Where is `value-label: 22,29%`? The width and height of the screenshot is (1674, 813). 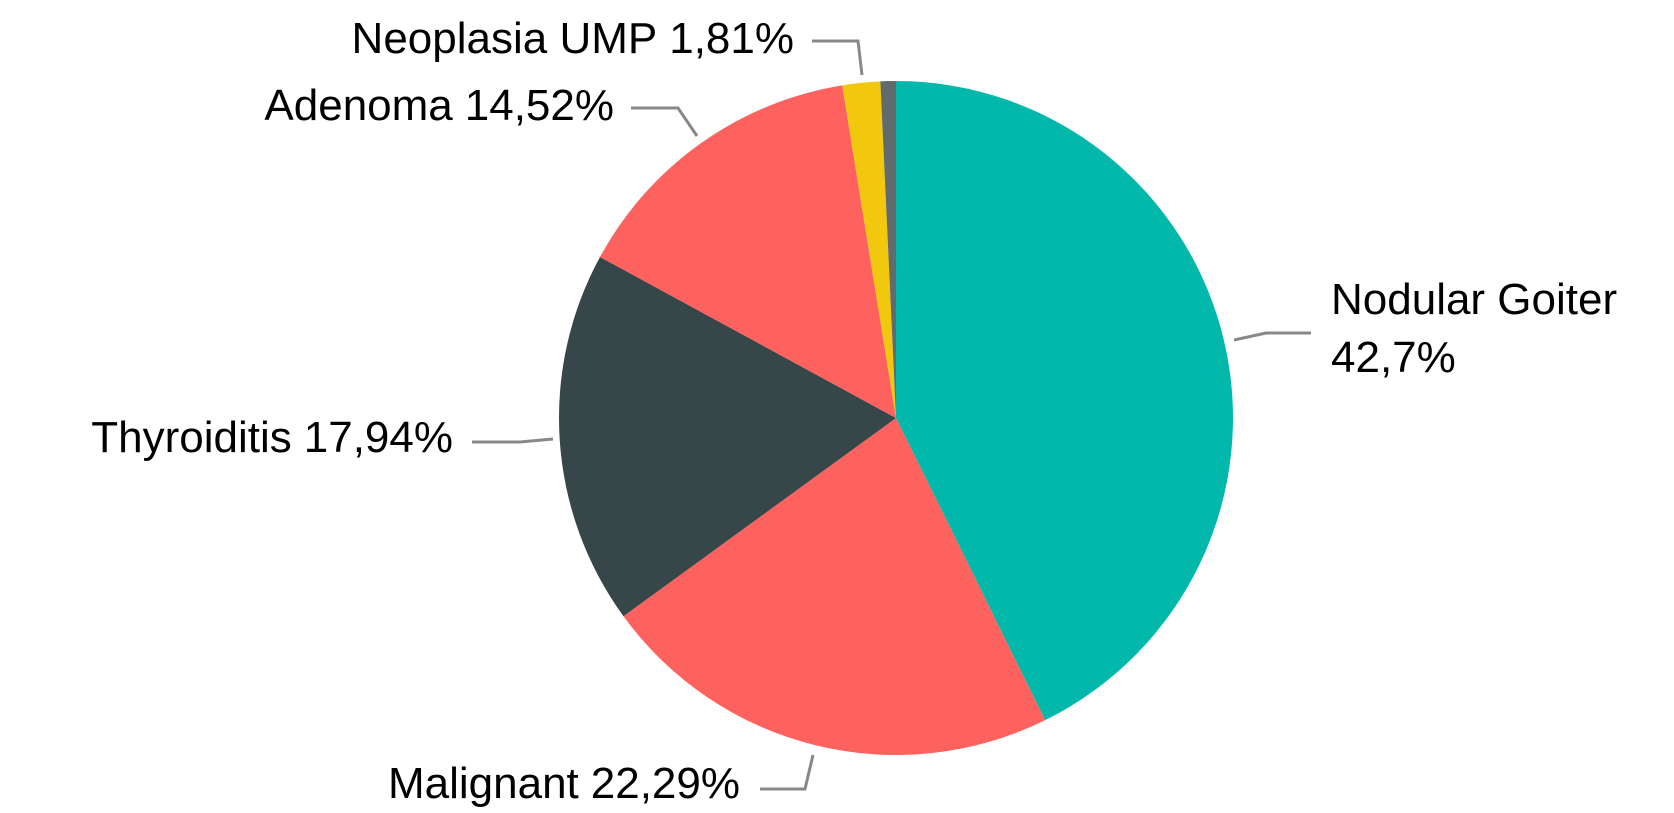 value-label: 22,29% is located at coordinates (665, 783).